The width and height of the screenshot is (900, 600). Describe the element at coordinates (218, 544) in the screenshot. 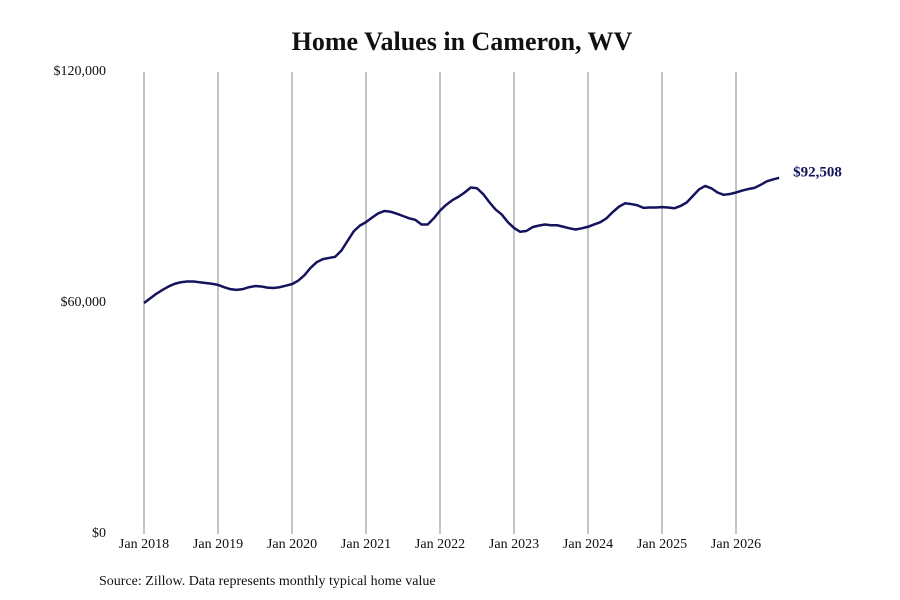

I see `x-tick-label: Jan 2019` at that location.